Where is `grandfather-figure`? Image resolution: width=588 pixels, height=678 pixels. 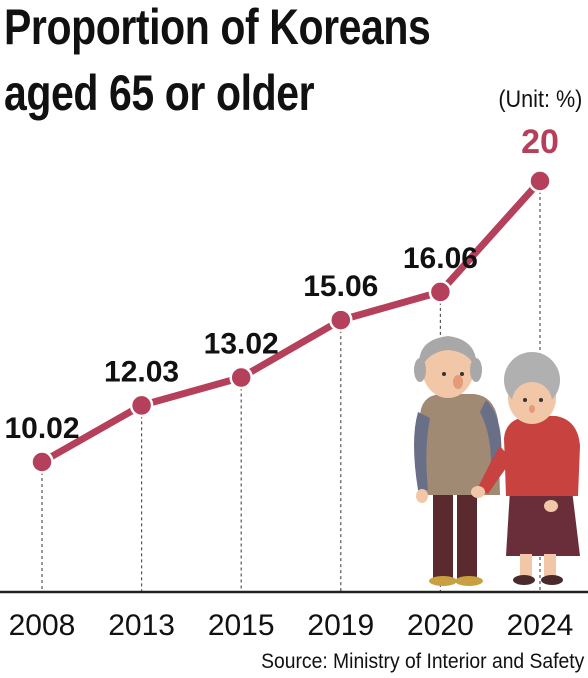 grandfather-figure is located at coordinates (458, 461).